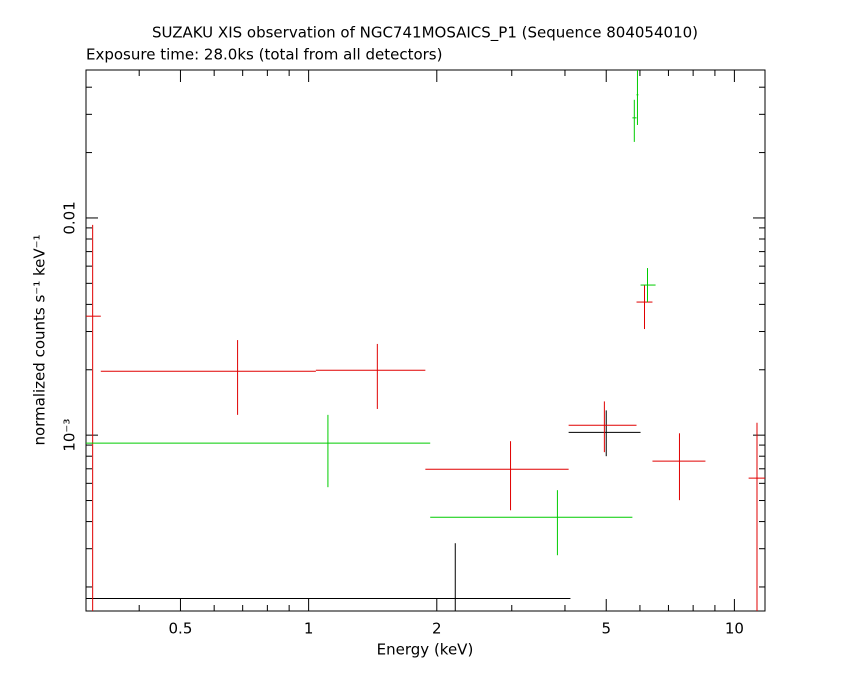 The width and height of the screenshot is (850, 680). What do you see at coordinates (734, 629) in the screenshot?
I see `x-tick-label: 10` at bounding box center [734, 629].